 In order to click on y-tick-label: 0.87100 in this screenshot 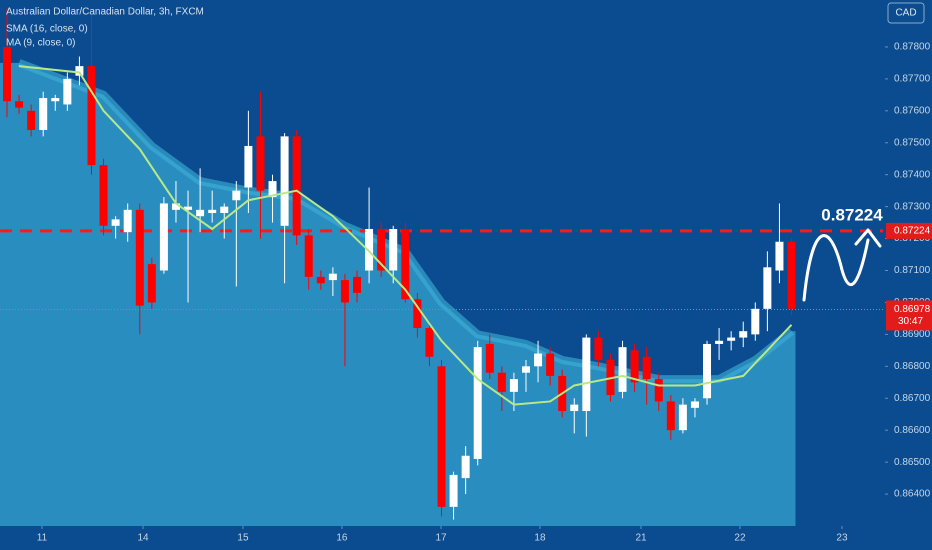, I will do `click(912, 270)`.